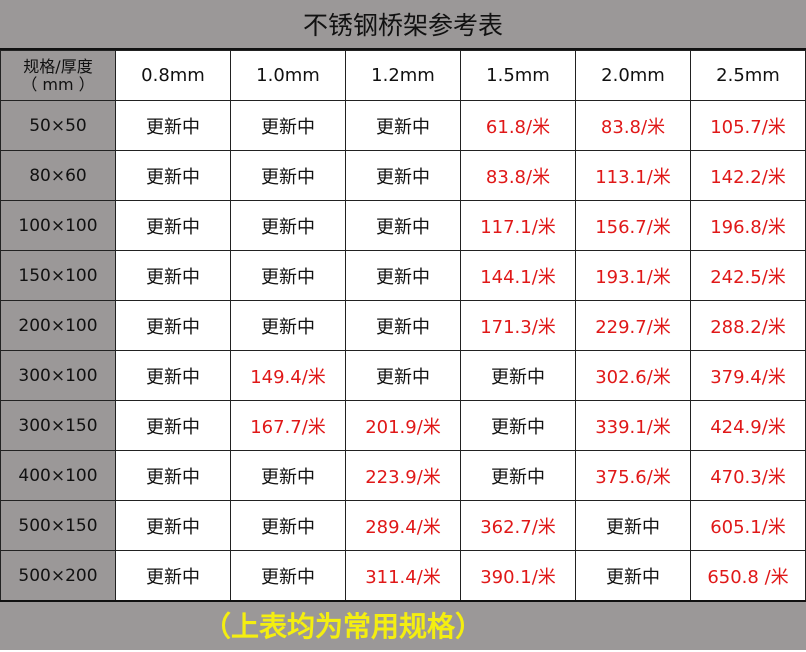 This screenshot has height=652, width=806. What do you see at coordinates (58, 425) in the screenshot?
I see `row-spec-label: 300×150` at bounding box center [58, 425].